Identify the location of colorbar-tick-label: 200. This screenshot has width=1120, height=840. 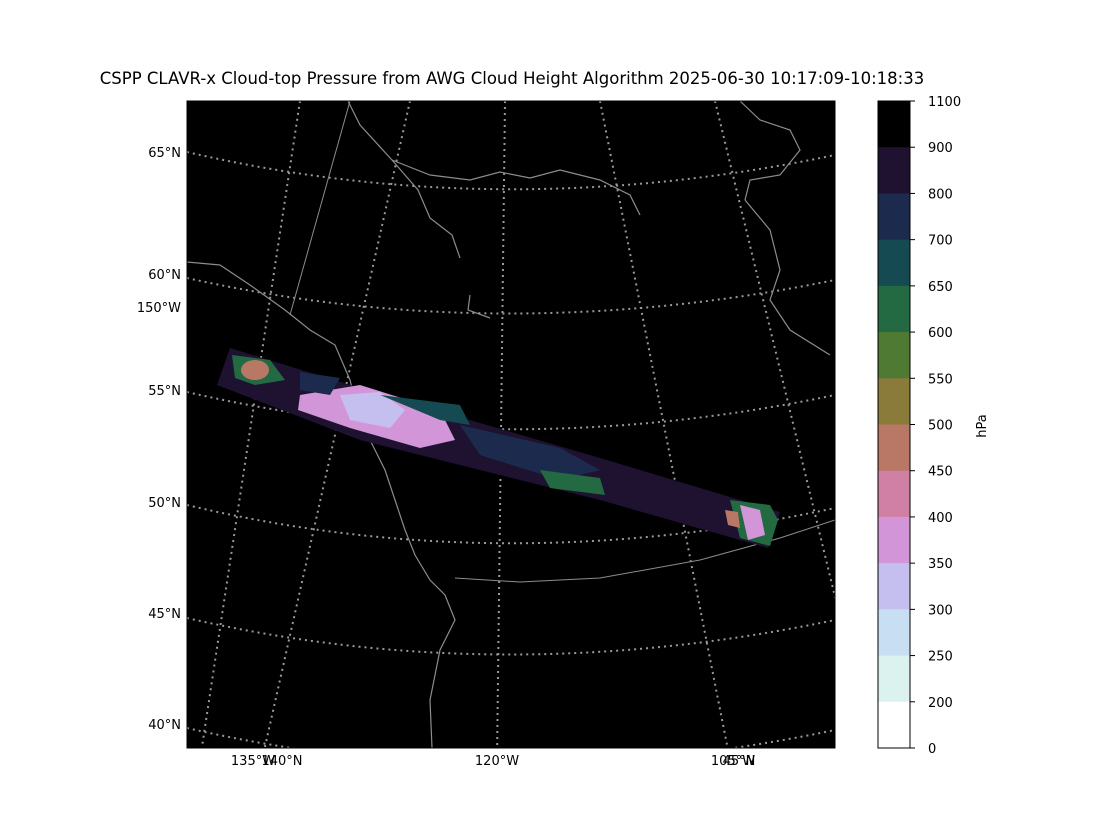
(940, 703).